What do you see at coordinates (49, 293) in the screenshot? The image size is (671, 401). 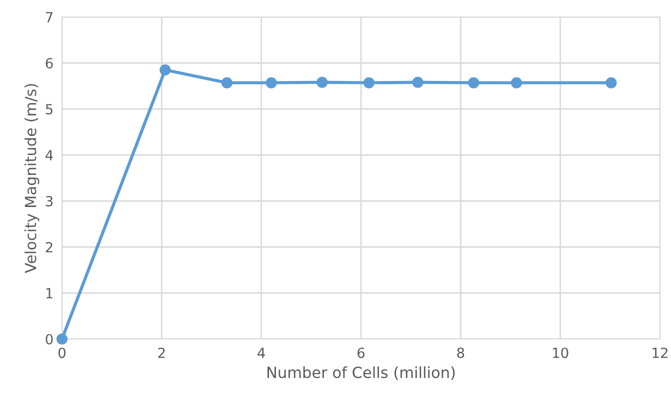 I see `y-tick-label: 1` at bounding box center [49, 293].